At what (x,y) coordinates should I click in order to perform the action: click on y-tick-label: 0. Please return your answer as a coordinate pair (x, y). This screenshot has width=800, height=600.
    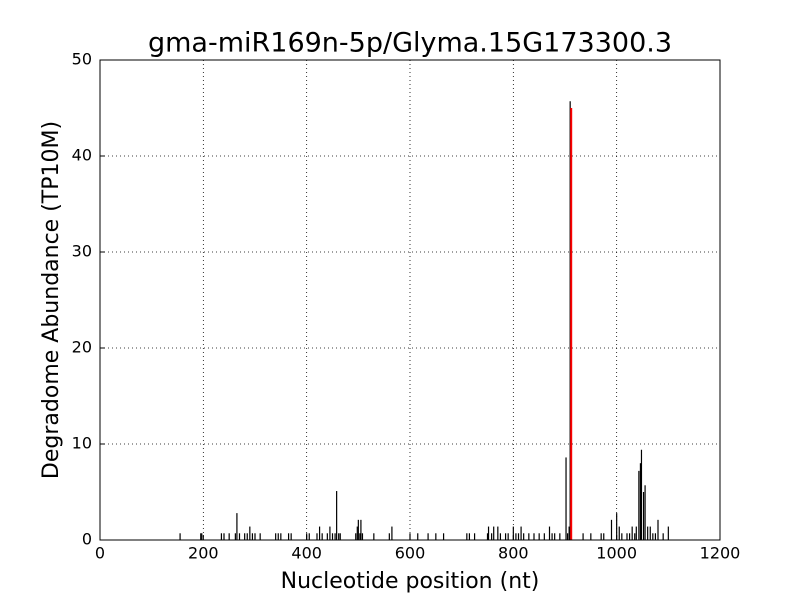
    Looking at the image, I should click on (87, 539).